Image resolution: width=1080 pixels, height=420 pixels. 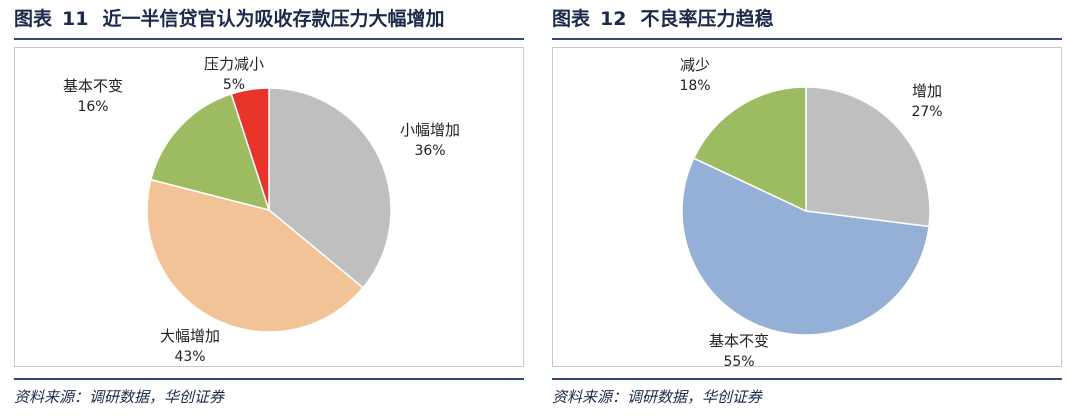 What do you see at coordinates (273, 19) in the screenshot?
I see `left-figure-title-text: 近一半信贷官认为吸收存款压力大幅增加` at bounding box center [273, 19].